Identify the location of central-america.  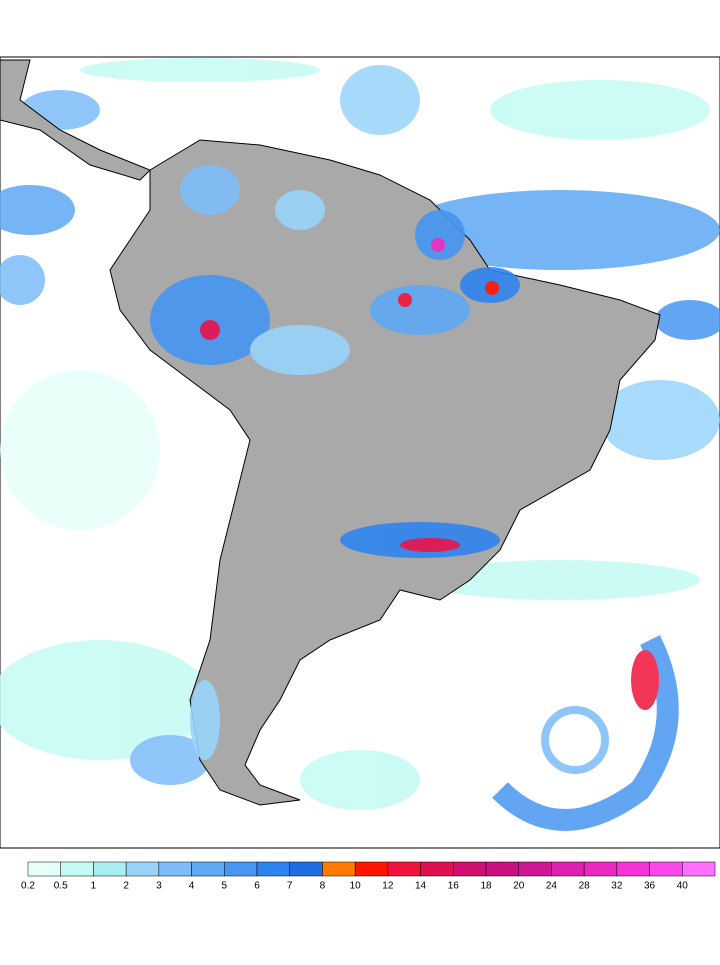
(75, 120).